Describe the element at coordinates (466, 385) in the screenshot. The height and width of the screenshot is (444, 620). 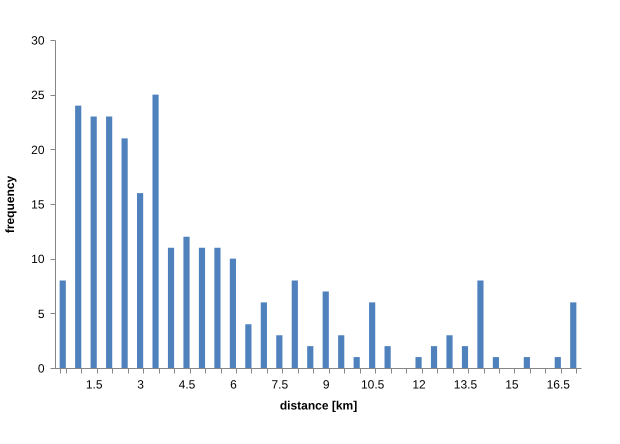
I see `x-tick-label: 13.5` at that location.